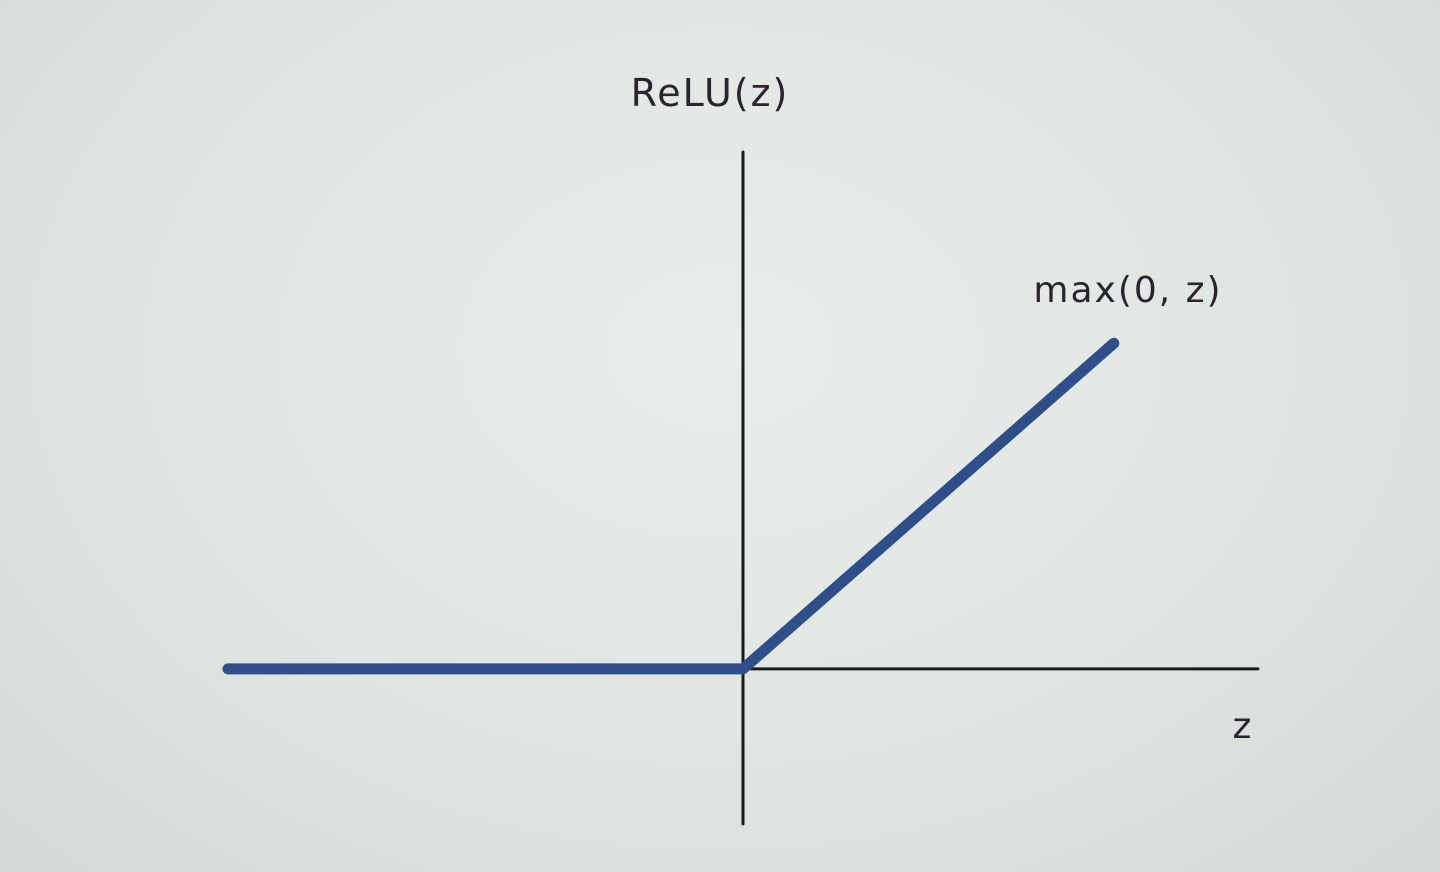 This screenshot has width=1440, height=872. Describe the element at coordinates (710, 93) in the screenshot. I see `y-axis-label: ReLU(z)` at that location.